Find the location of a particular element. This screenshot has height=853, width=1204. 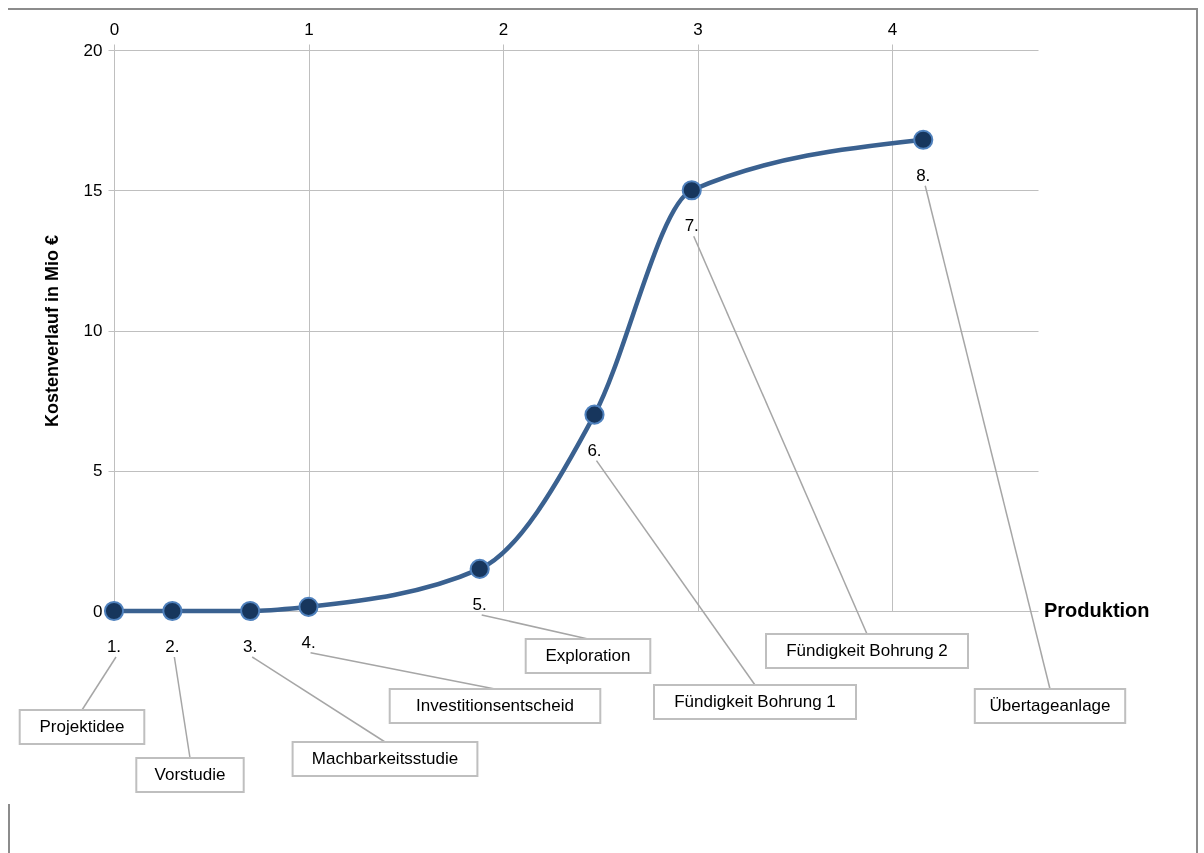

y-tick-label: 0 is located at coordinates (98, 611).